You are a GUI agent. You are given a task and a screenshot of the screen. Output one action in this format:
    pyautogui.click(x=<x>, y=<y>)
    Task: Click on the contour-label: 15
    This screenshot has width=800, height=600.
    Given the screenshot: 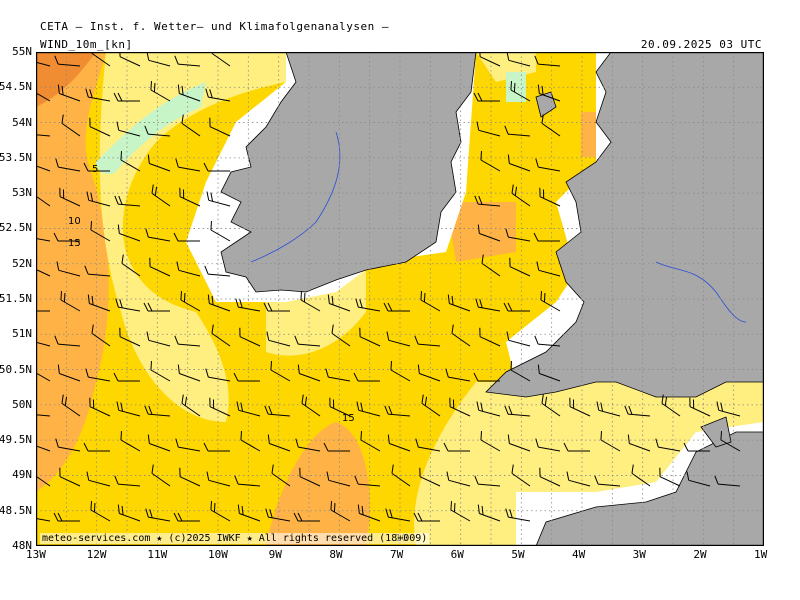 What is the action you would take?
    pyautogui.click(x=74, y=243)
    